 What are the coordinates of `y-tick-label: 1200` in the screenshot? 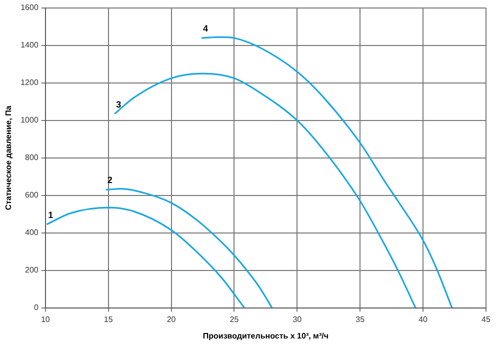 It's located at (29, 83).